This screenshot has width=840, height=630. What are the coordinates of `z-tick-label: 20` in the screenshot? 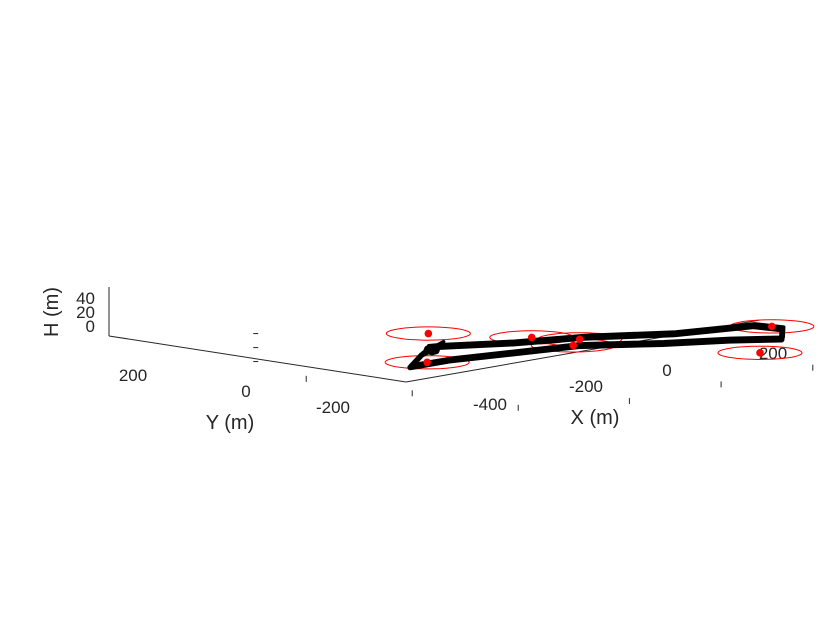 It's located at (85, 312).